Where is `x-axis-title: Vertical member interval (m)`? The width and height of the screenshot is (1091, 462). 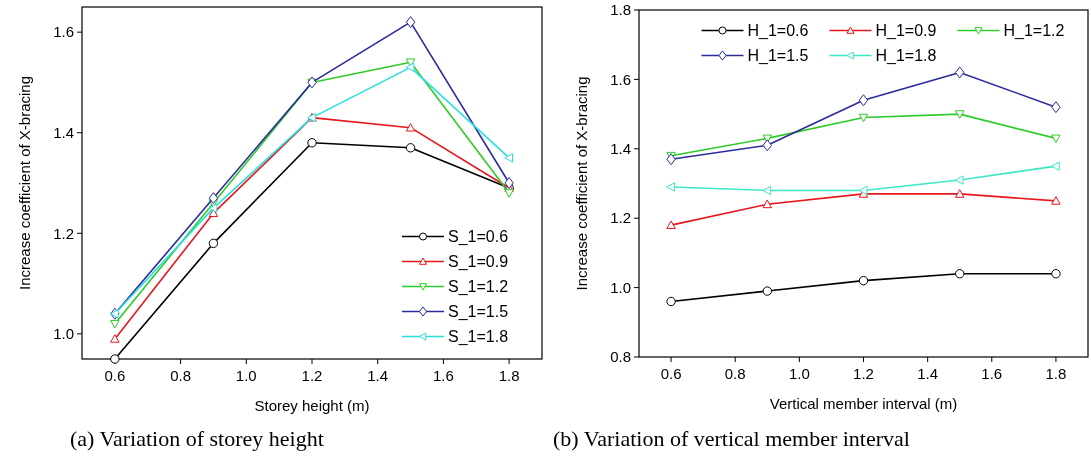 x-axis-title: Vertical member interval (m) is located at coordinates (863, 403).